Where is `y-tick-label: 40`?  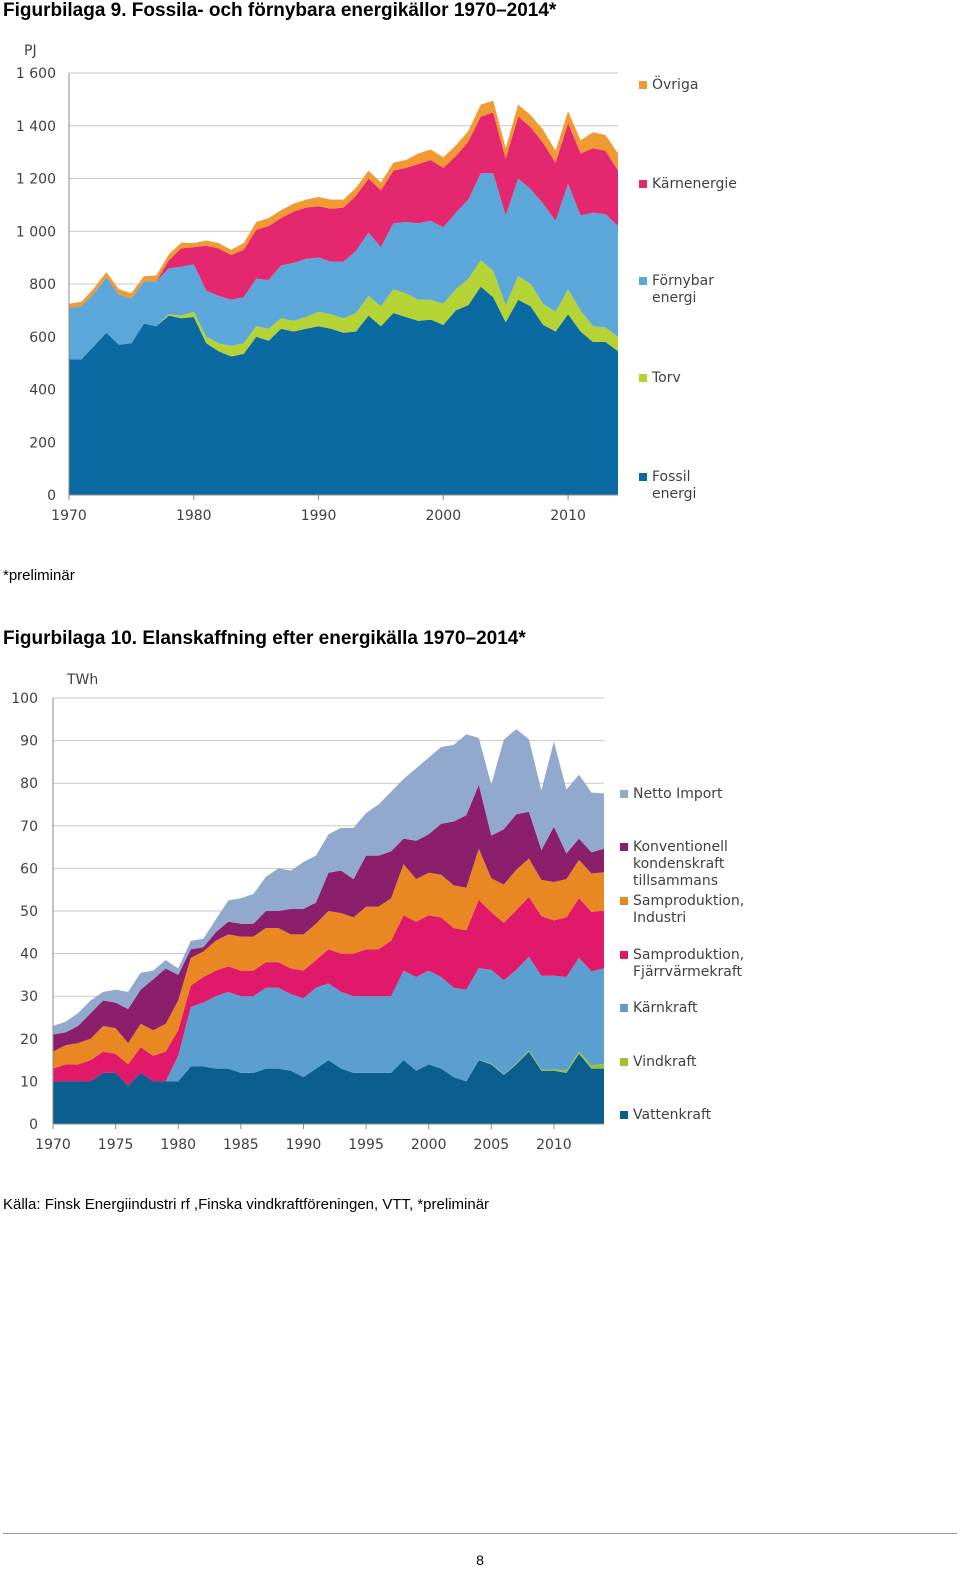 y-tick-label: 40 is located at coordinates (29, 955).